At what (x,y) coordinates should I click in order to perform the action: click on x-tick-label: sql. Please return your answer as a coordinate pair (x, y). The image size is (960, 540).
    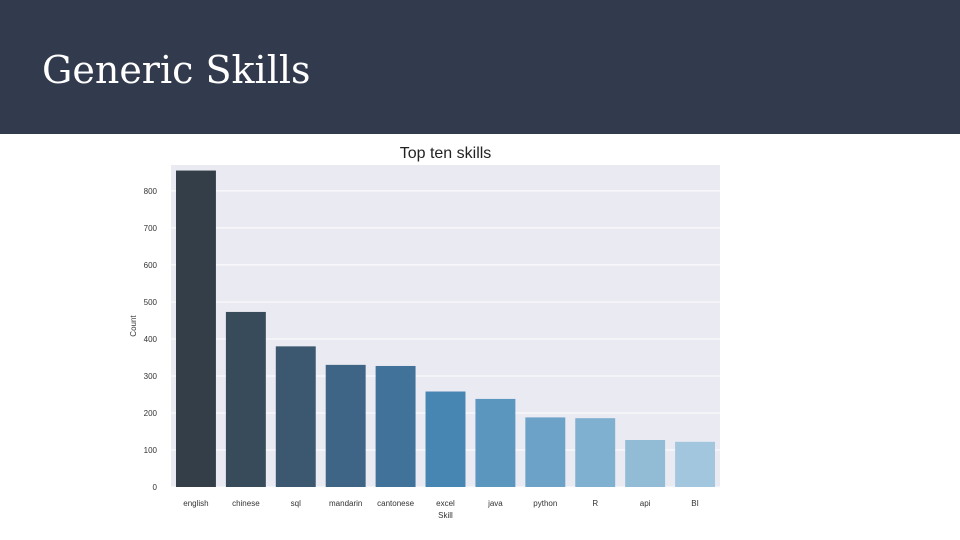
    Looking at the image, I should click on (296, 503).